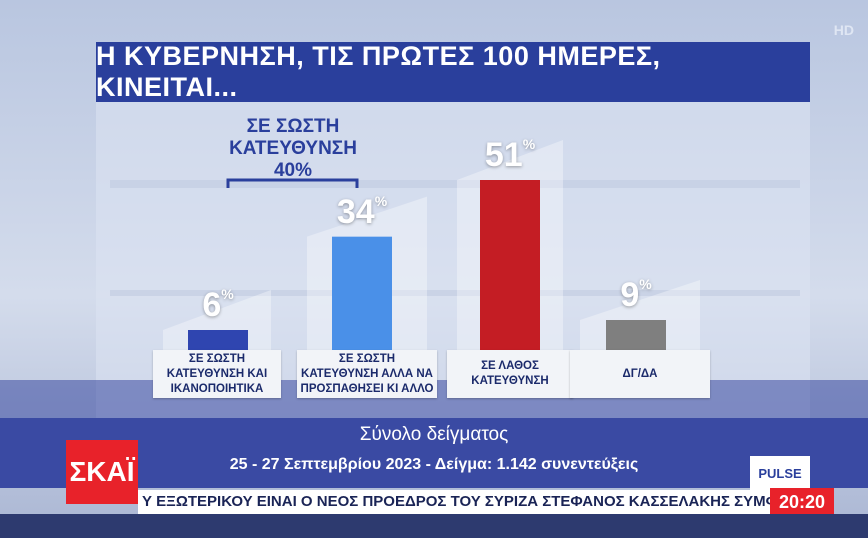 The image size is (868, 538). What do you see at coordinates (355, 211) in the screenshot?
I see `bar-value: 34` at bounding box center [355, 211].